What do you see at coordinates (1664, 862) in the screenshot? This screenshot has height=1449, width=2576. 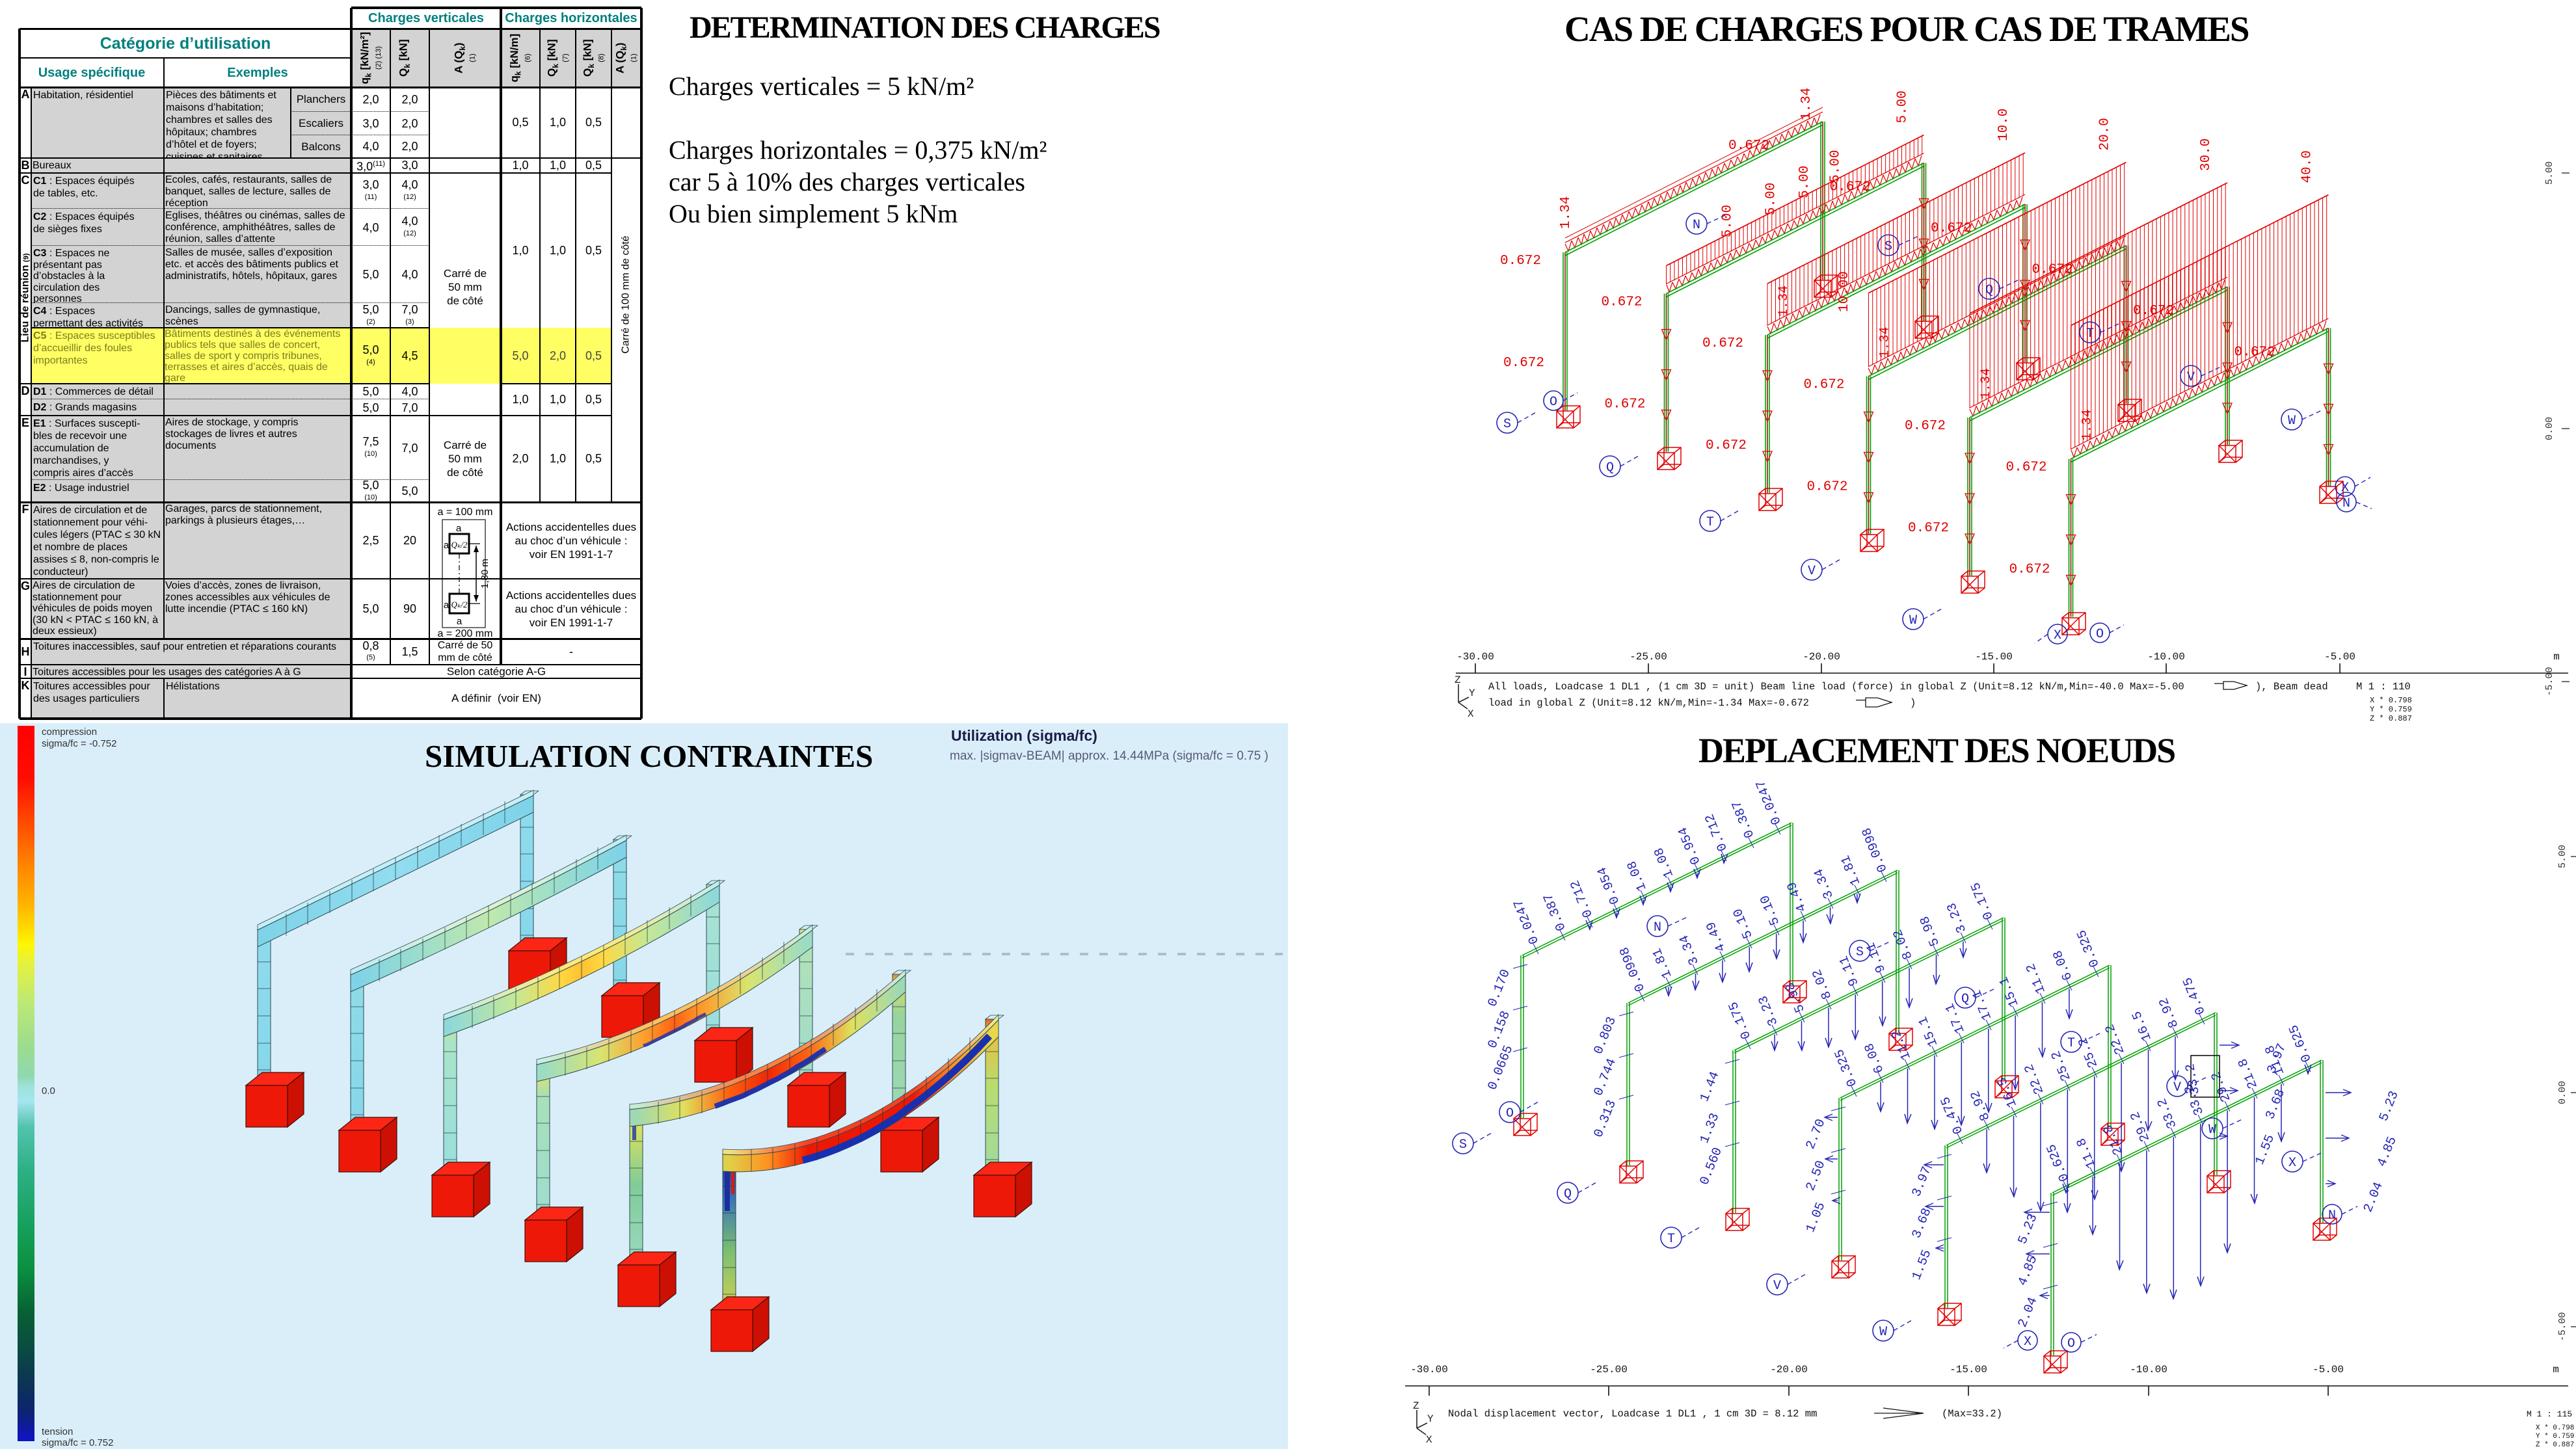 I see `svg-text: 1.08` at bounding box center [1664, 862].